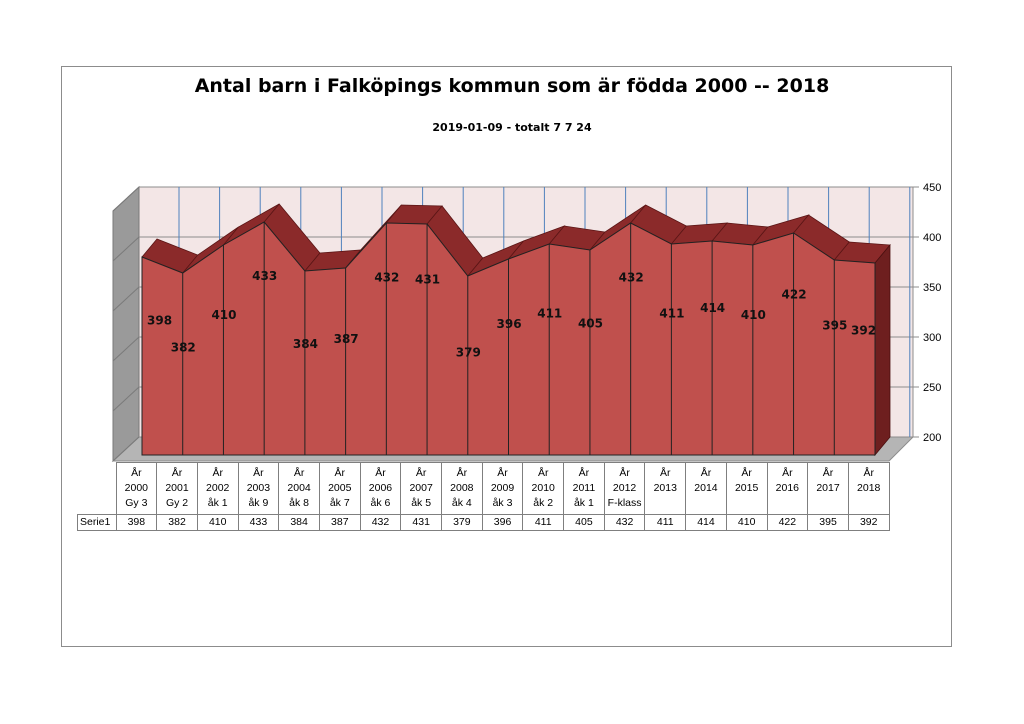 This screenshot has width=1024, height=724. I want to click on data-table-category: År 2010 åk 2, so click(543, 488).